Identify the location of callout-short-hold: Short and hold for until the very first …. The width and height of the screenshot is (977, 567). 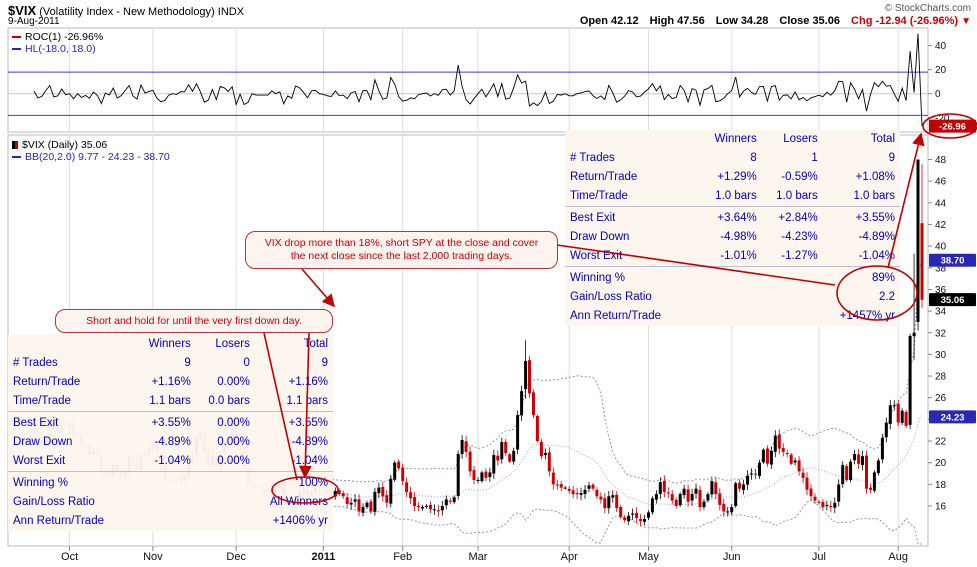
(194, 321).